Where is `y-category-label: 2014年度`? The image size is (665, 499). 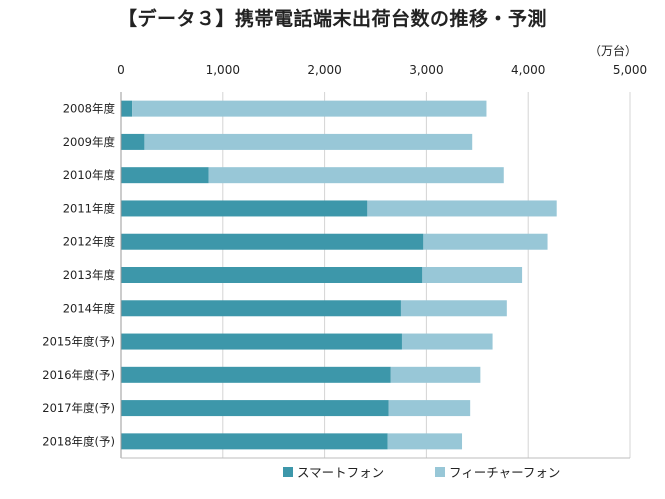
y-category-label: 2014年度 is located at coordinates (89, 308).